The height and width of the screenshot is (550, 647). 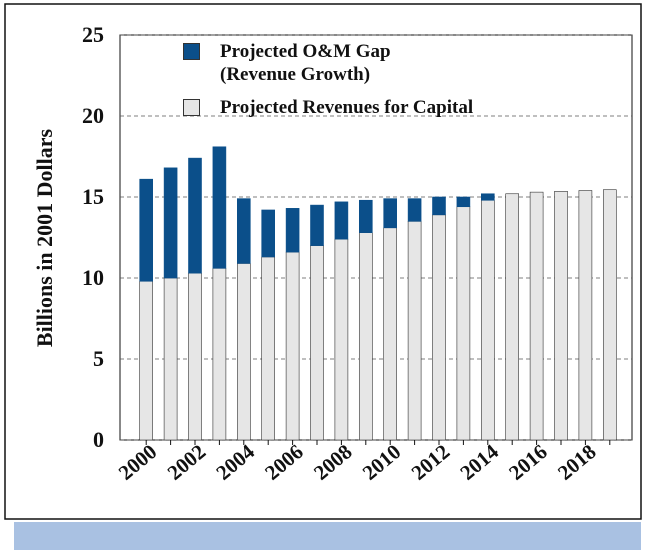 I want to click on y-tick-label: 15, so click(x=93, y=196).